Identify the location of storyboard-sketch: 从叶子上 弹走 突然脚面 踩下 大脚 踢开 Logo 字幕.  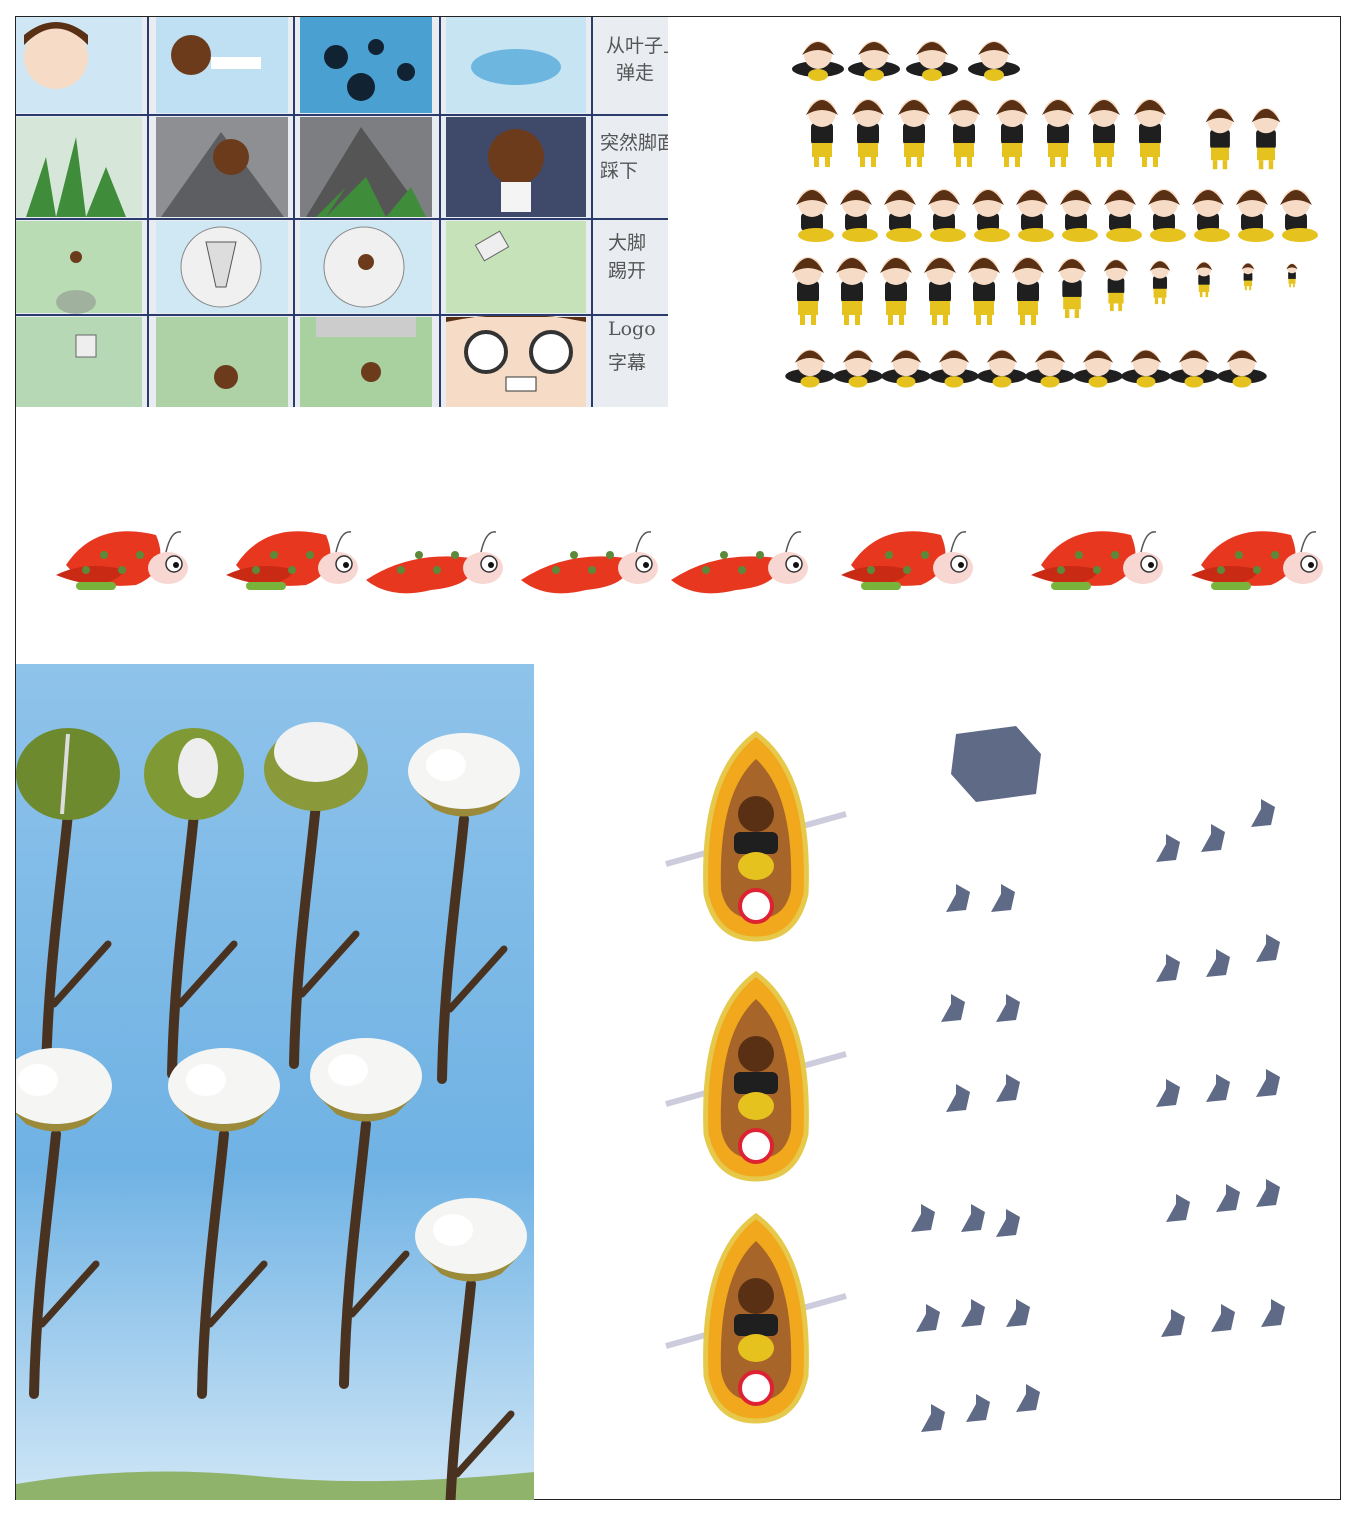
(342, 212).